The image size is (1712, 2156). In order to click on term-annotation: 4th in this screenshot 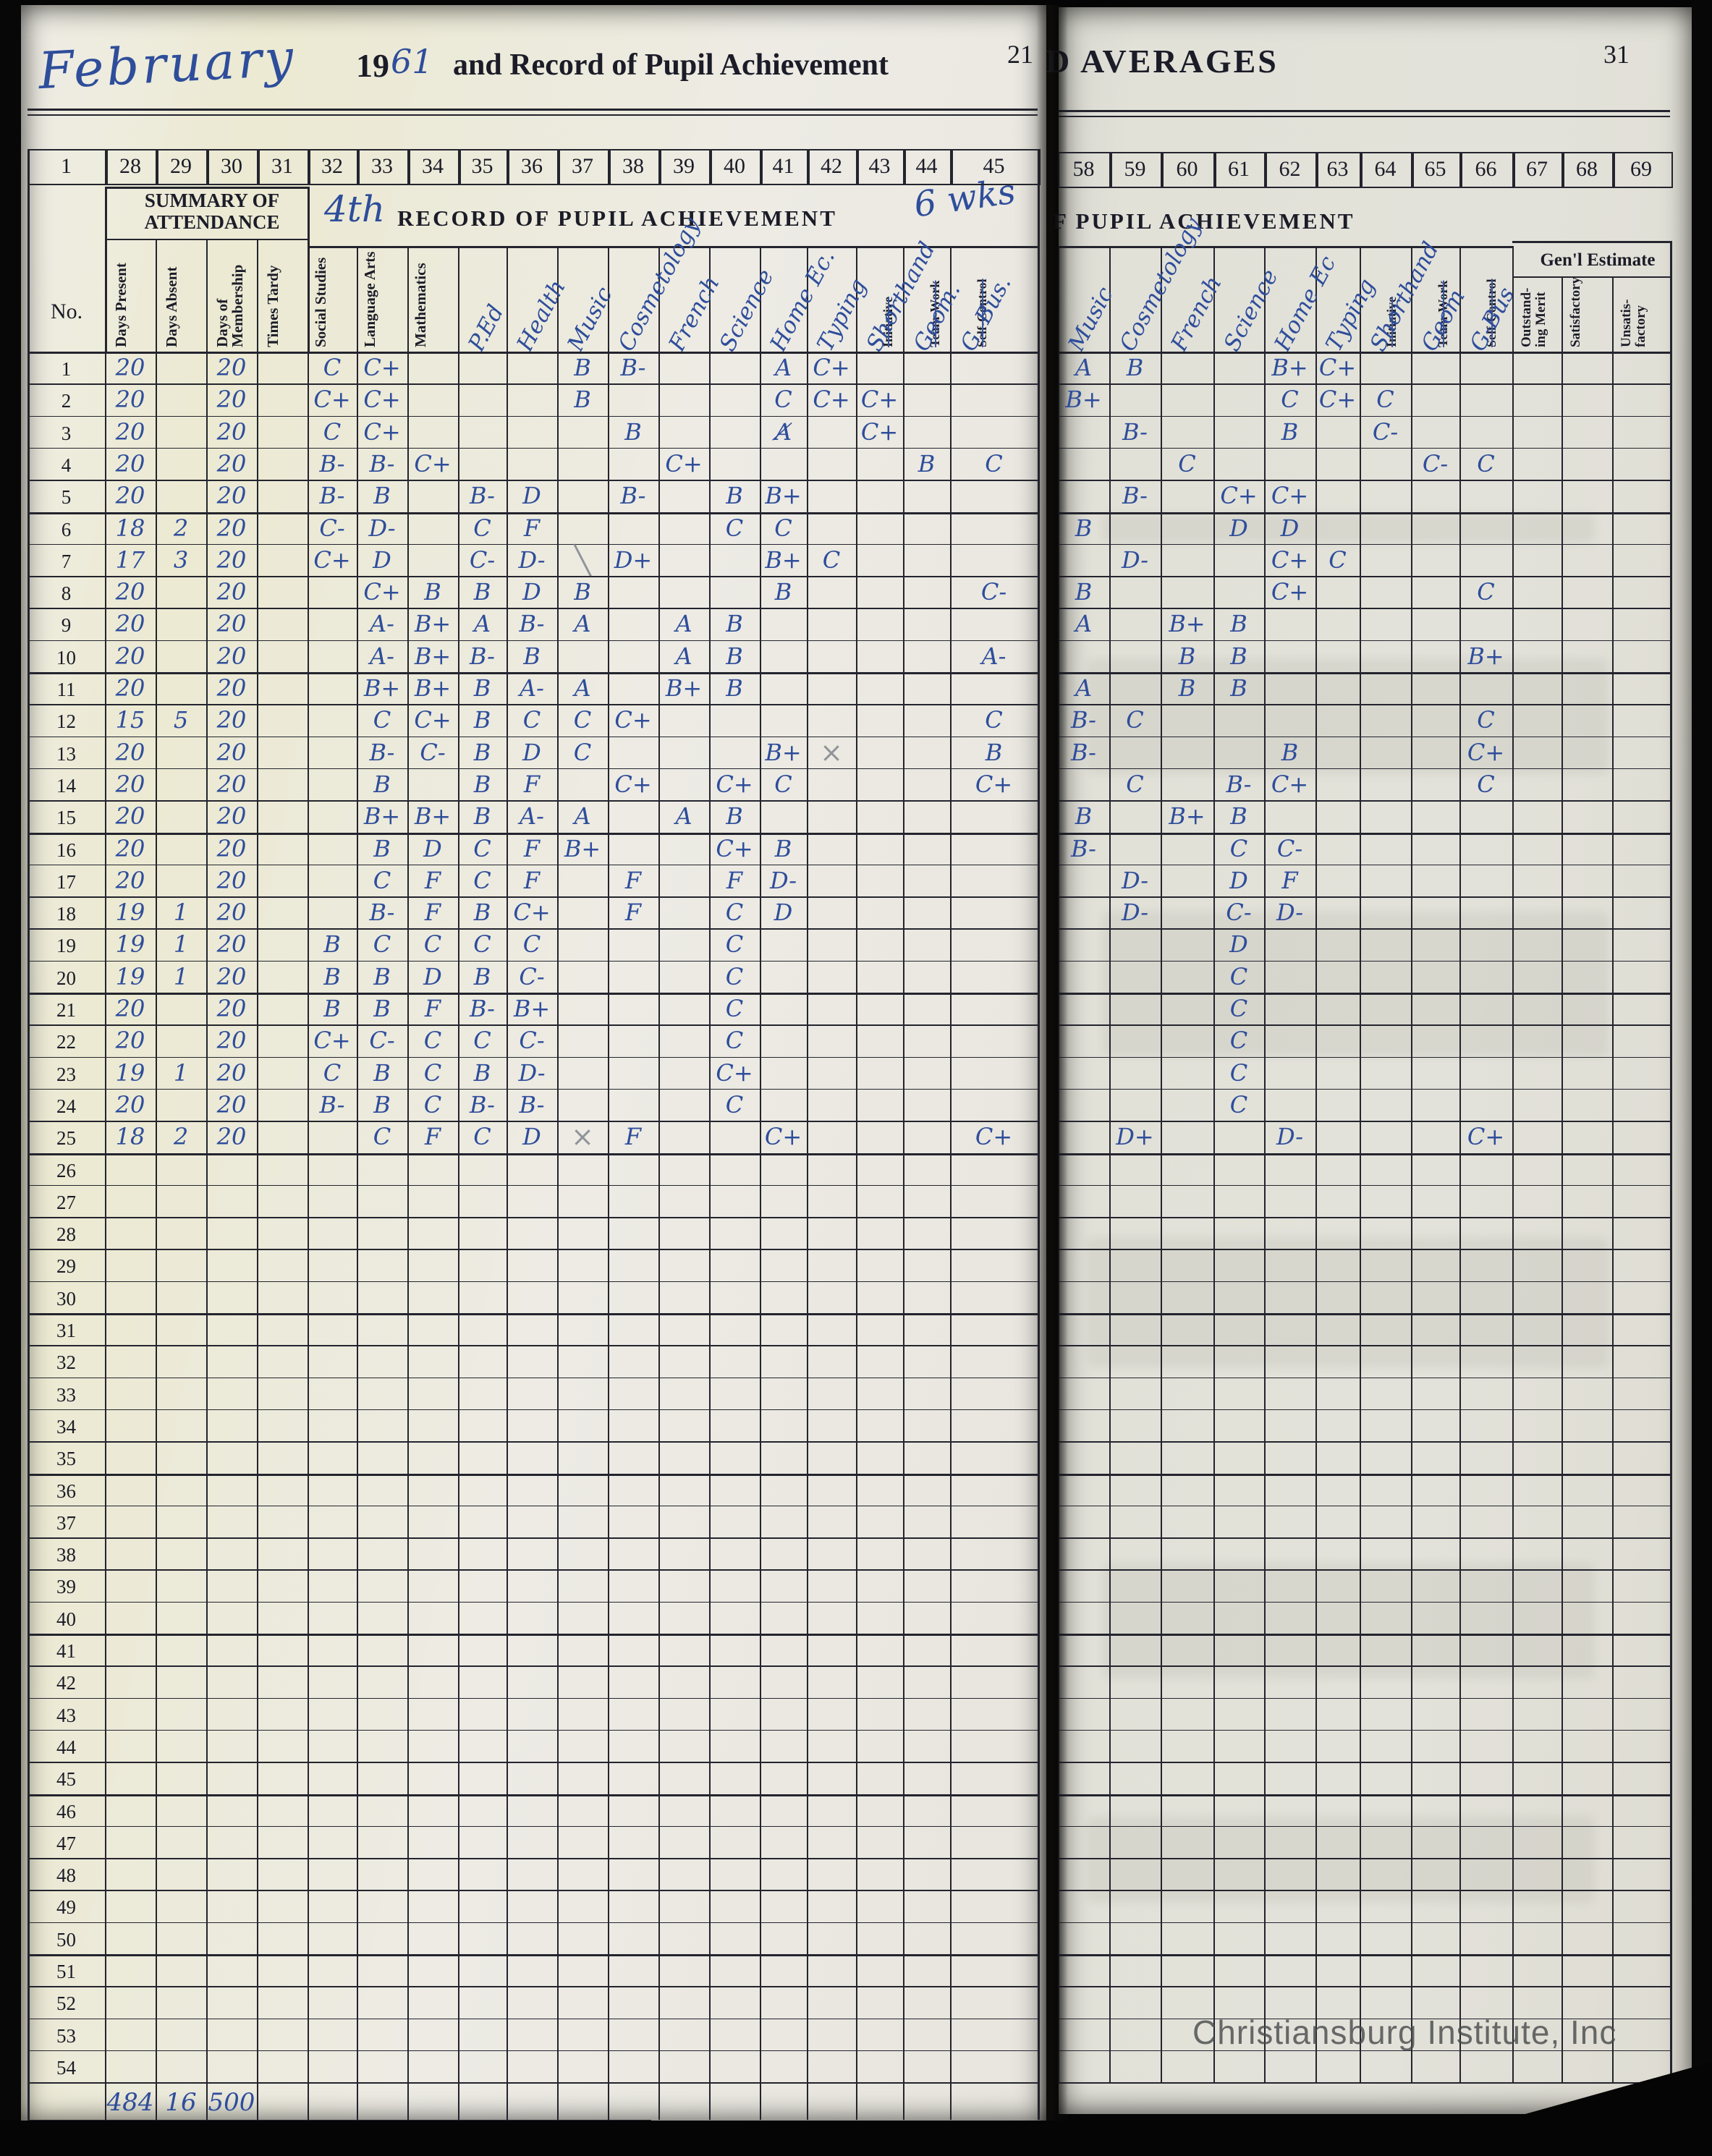, I will do `click(355, 209)`.